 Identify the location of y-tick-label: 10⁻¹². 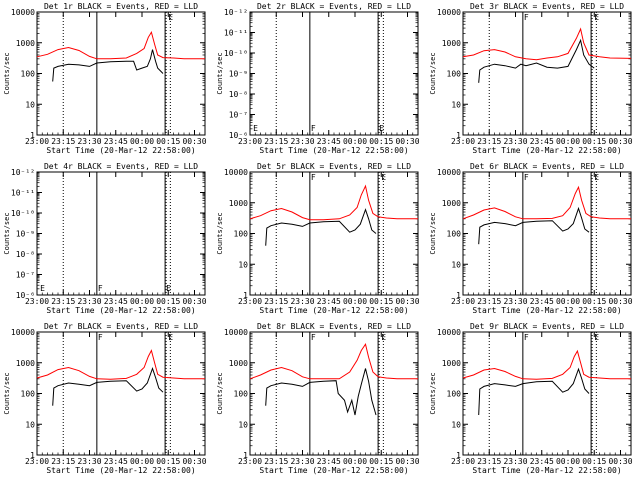
(236, 12).